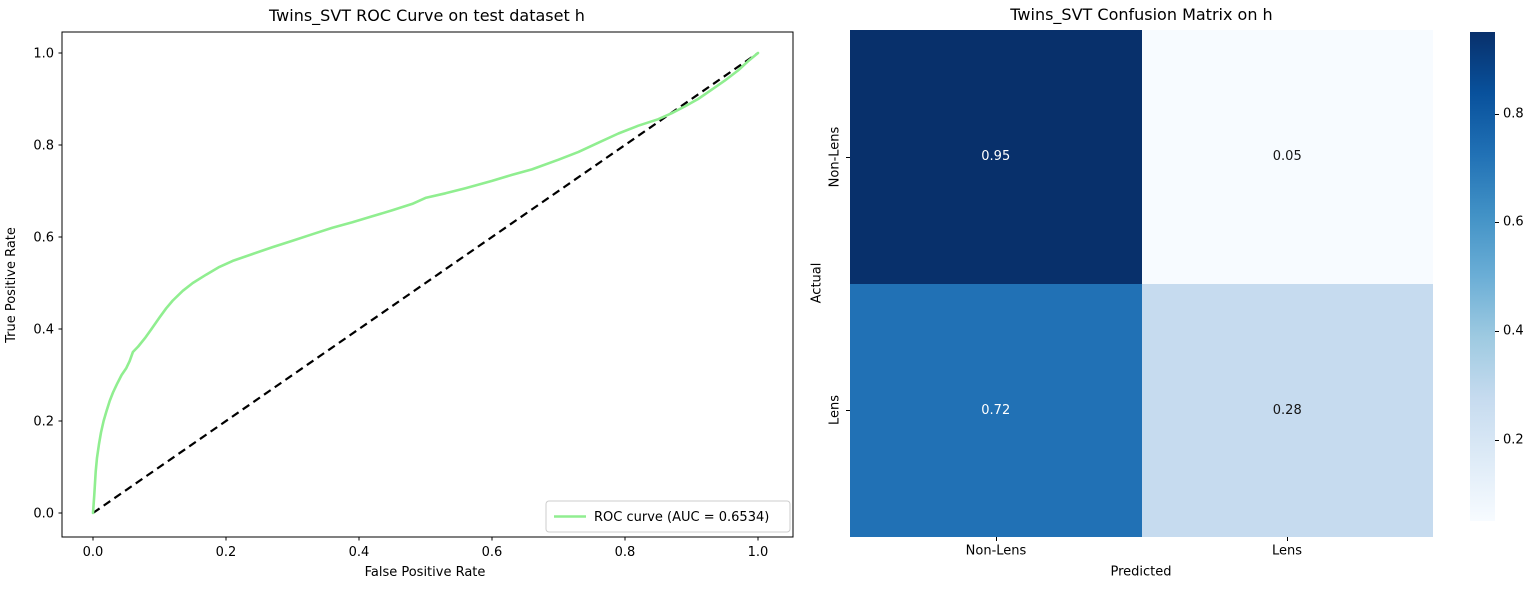 This screenshot has width=1537, height=590. I want to click on cm-cell-true-nonlens-pred-nonlens: 0.95, so click(996, 157).